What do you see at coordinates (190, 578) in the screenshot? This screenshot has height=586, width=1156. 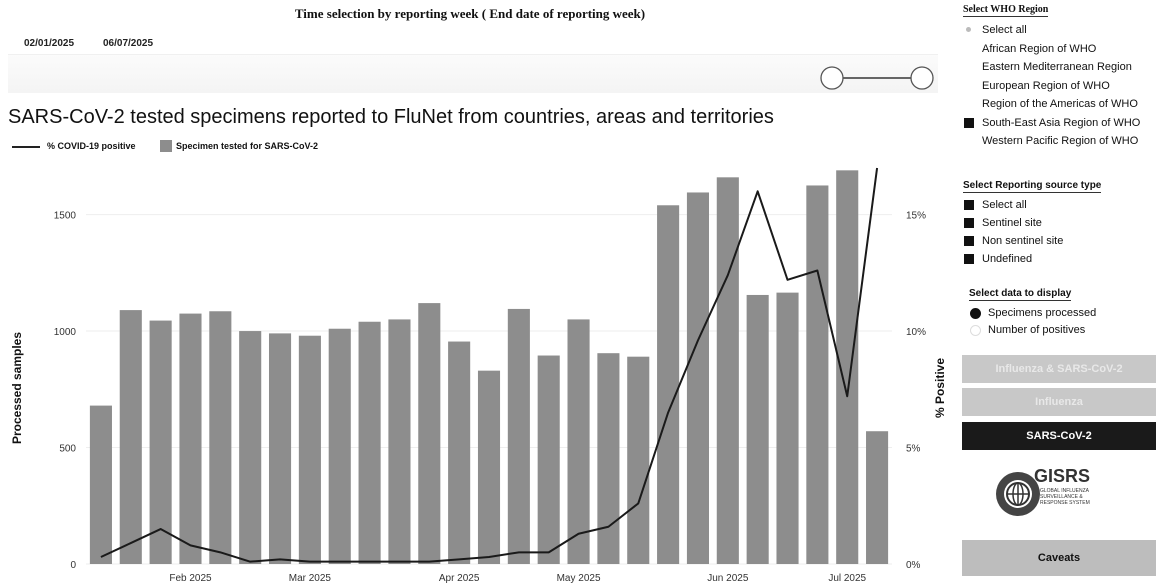 I see `x-tick-label: Feb 2025` at bounding box center [190, 578].